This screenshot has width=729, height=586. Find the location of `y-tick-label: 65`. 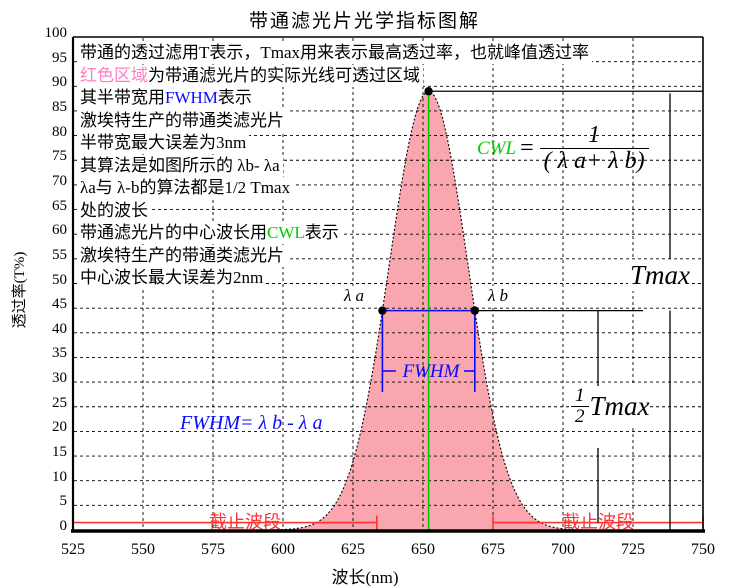

y-tick-label: 65 is located at coordinates (47, 205).